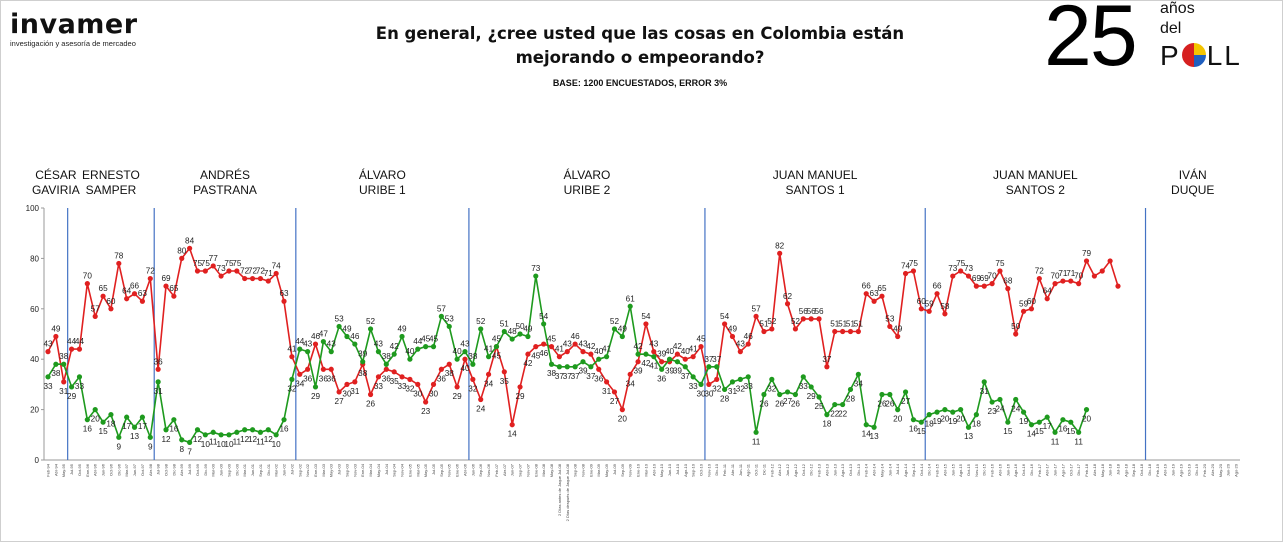 The image size is (1283, 542). I want to click on data-label: 37, so click(717, 359).